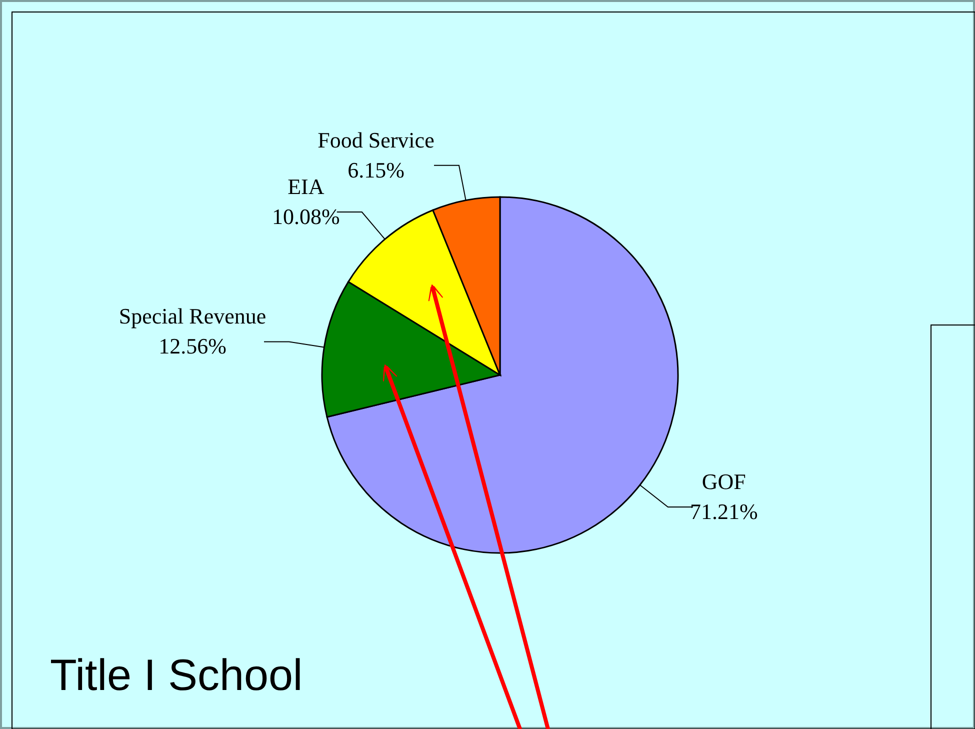  What do you see at coordinates (192, 346) in the screenshot?
I see `data-label: 12.56%` at bounding box center [192, 346].